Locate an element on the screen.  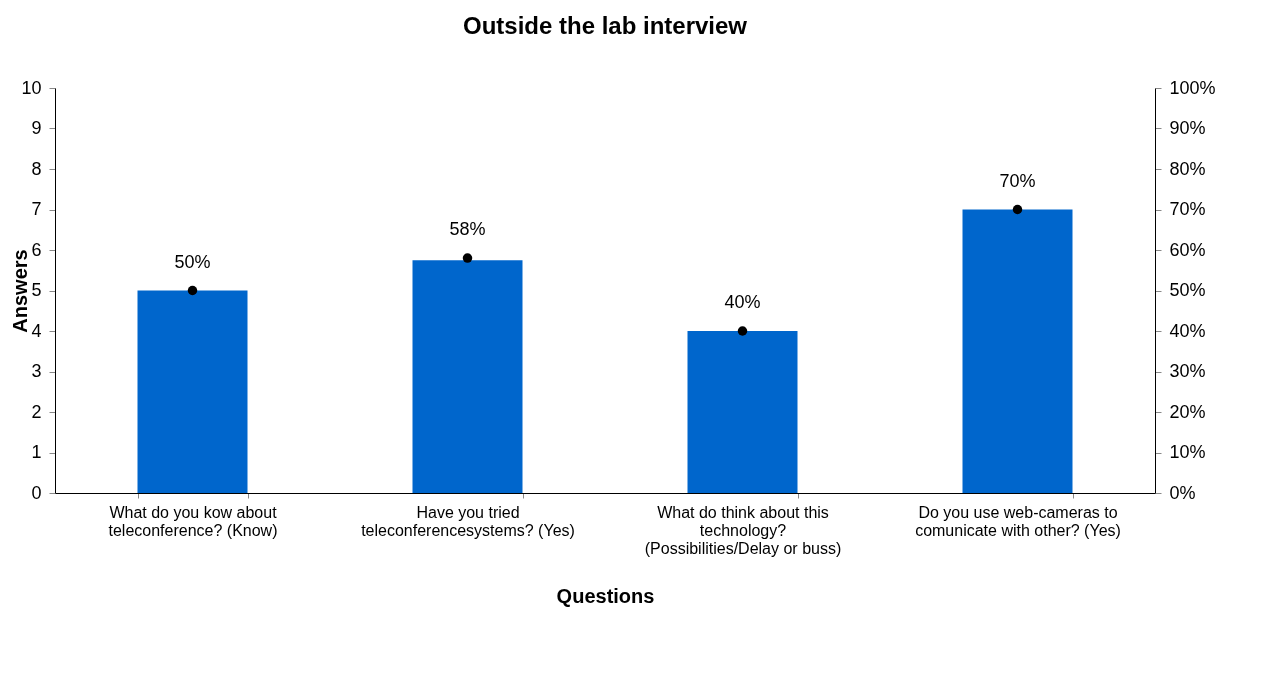
y-tick-label: 0 is located at coordinates (36, 492).